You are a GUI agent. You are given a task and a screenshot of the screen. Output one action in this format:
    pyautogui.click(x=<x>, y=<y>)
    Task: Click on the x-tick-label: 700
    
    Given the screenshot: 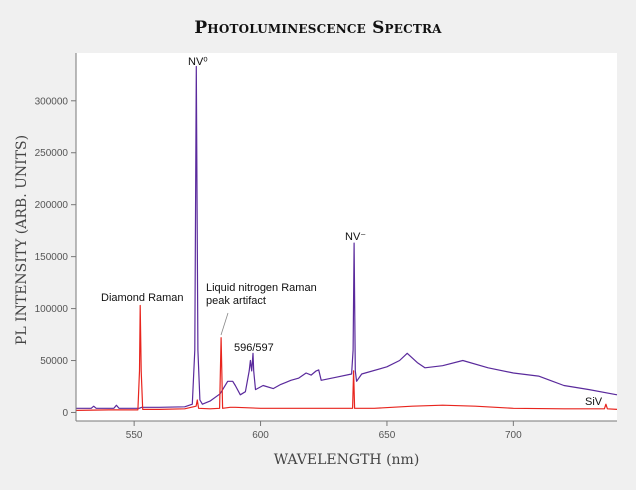 What is the action you would take?
    pyautogui.click(x=513, y=435)
    